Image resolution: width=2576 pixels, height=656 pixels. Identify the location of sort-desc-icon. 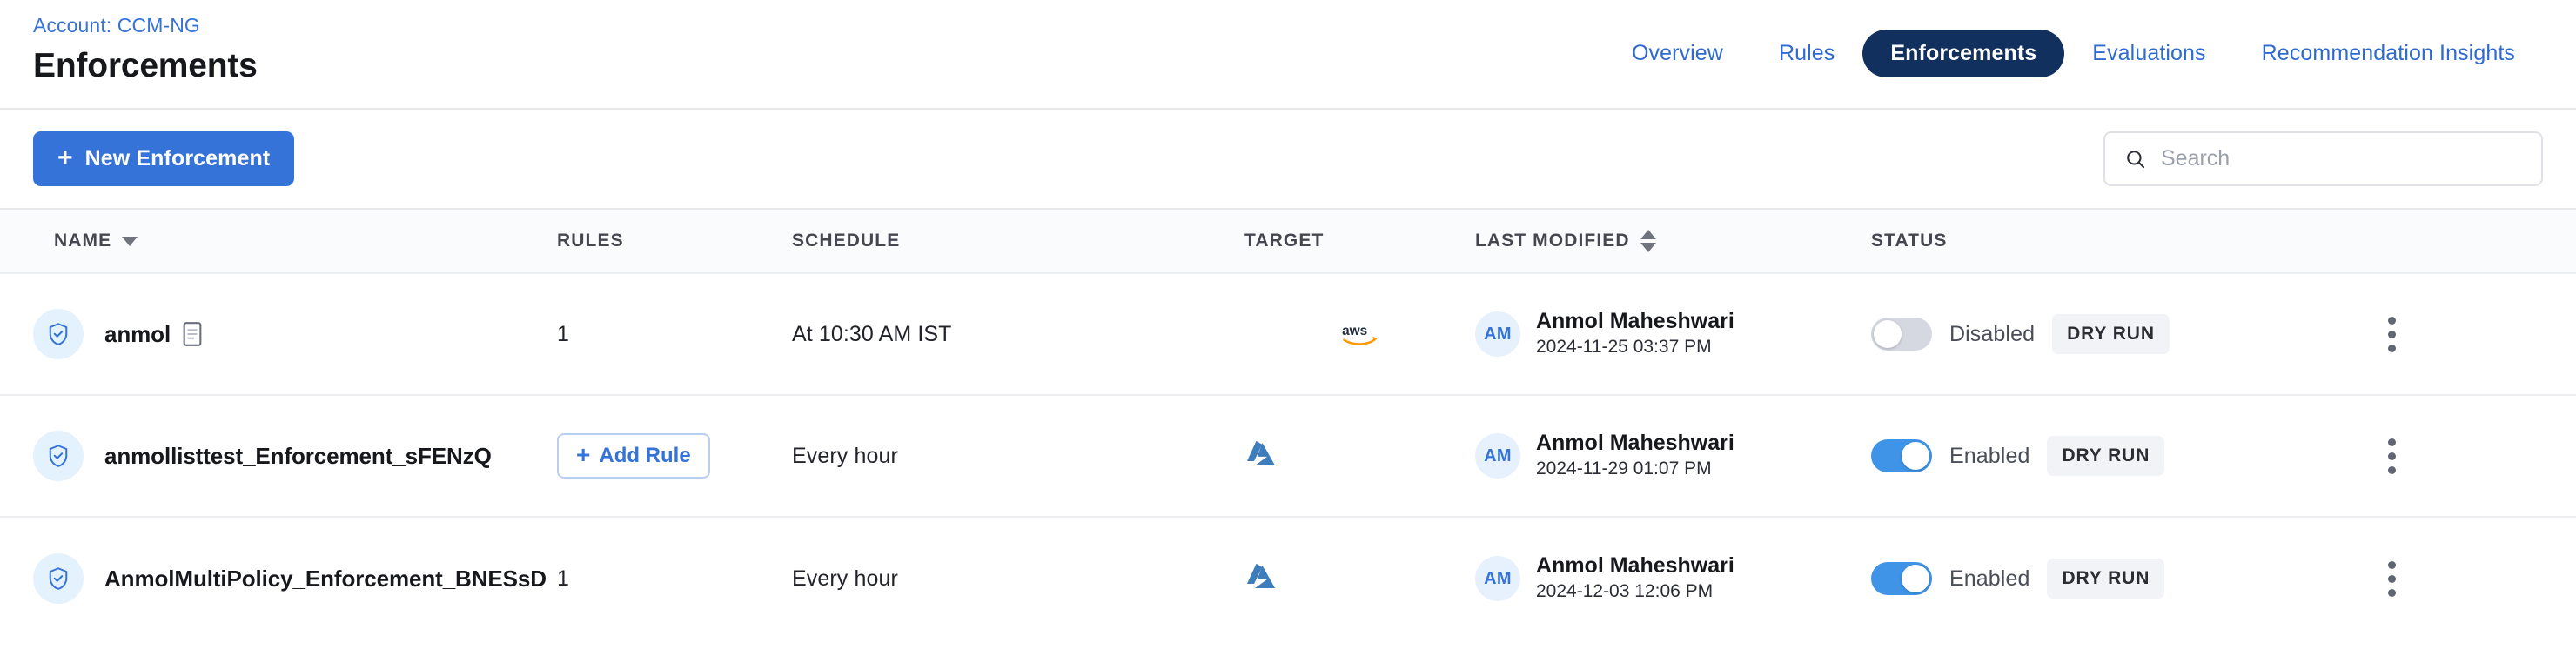
(130, 241).